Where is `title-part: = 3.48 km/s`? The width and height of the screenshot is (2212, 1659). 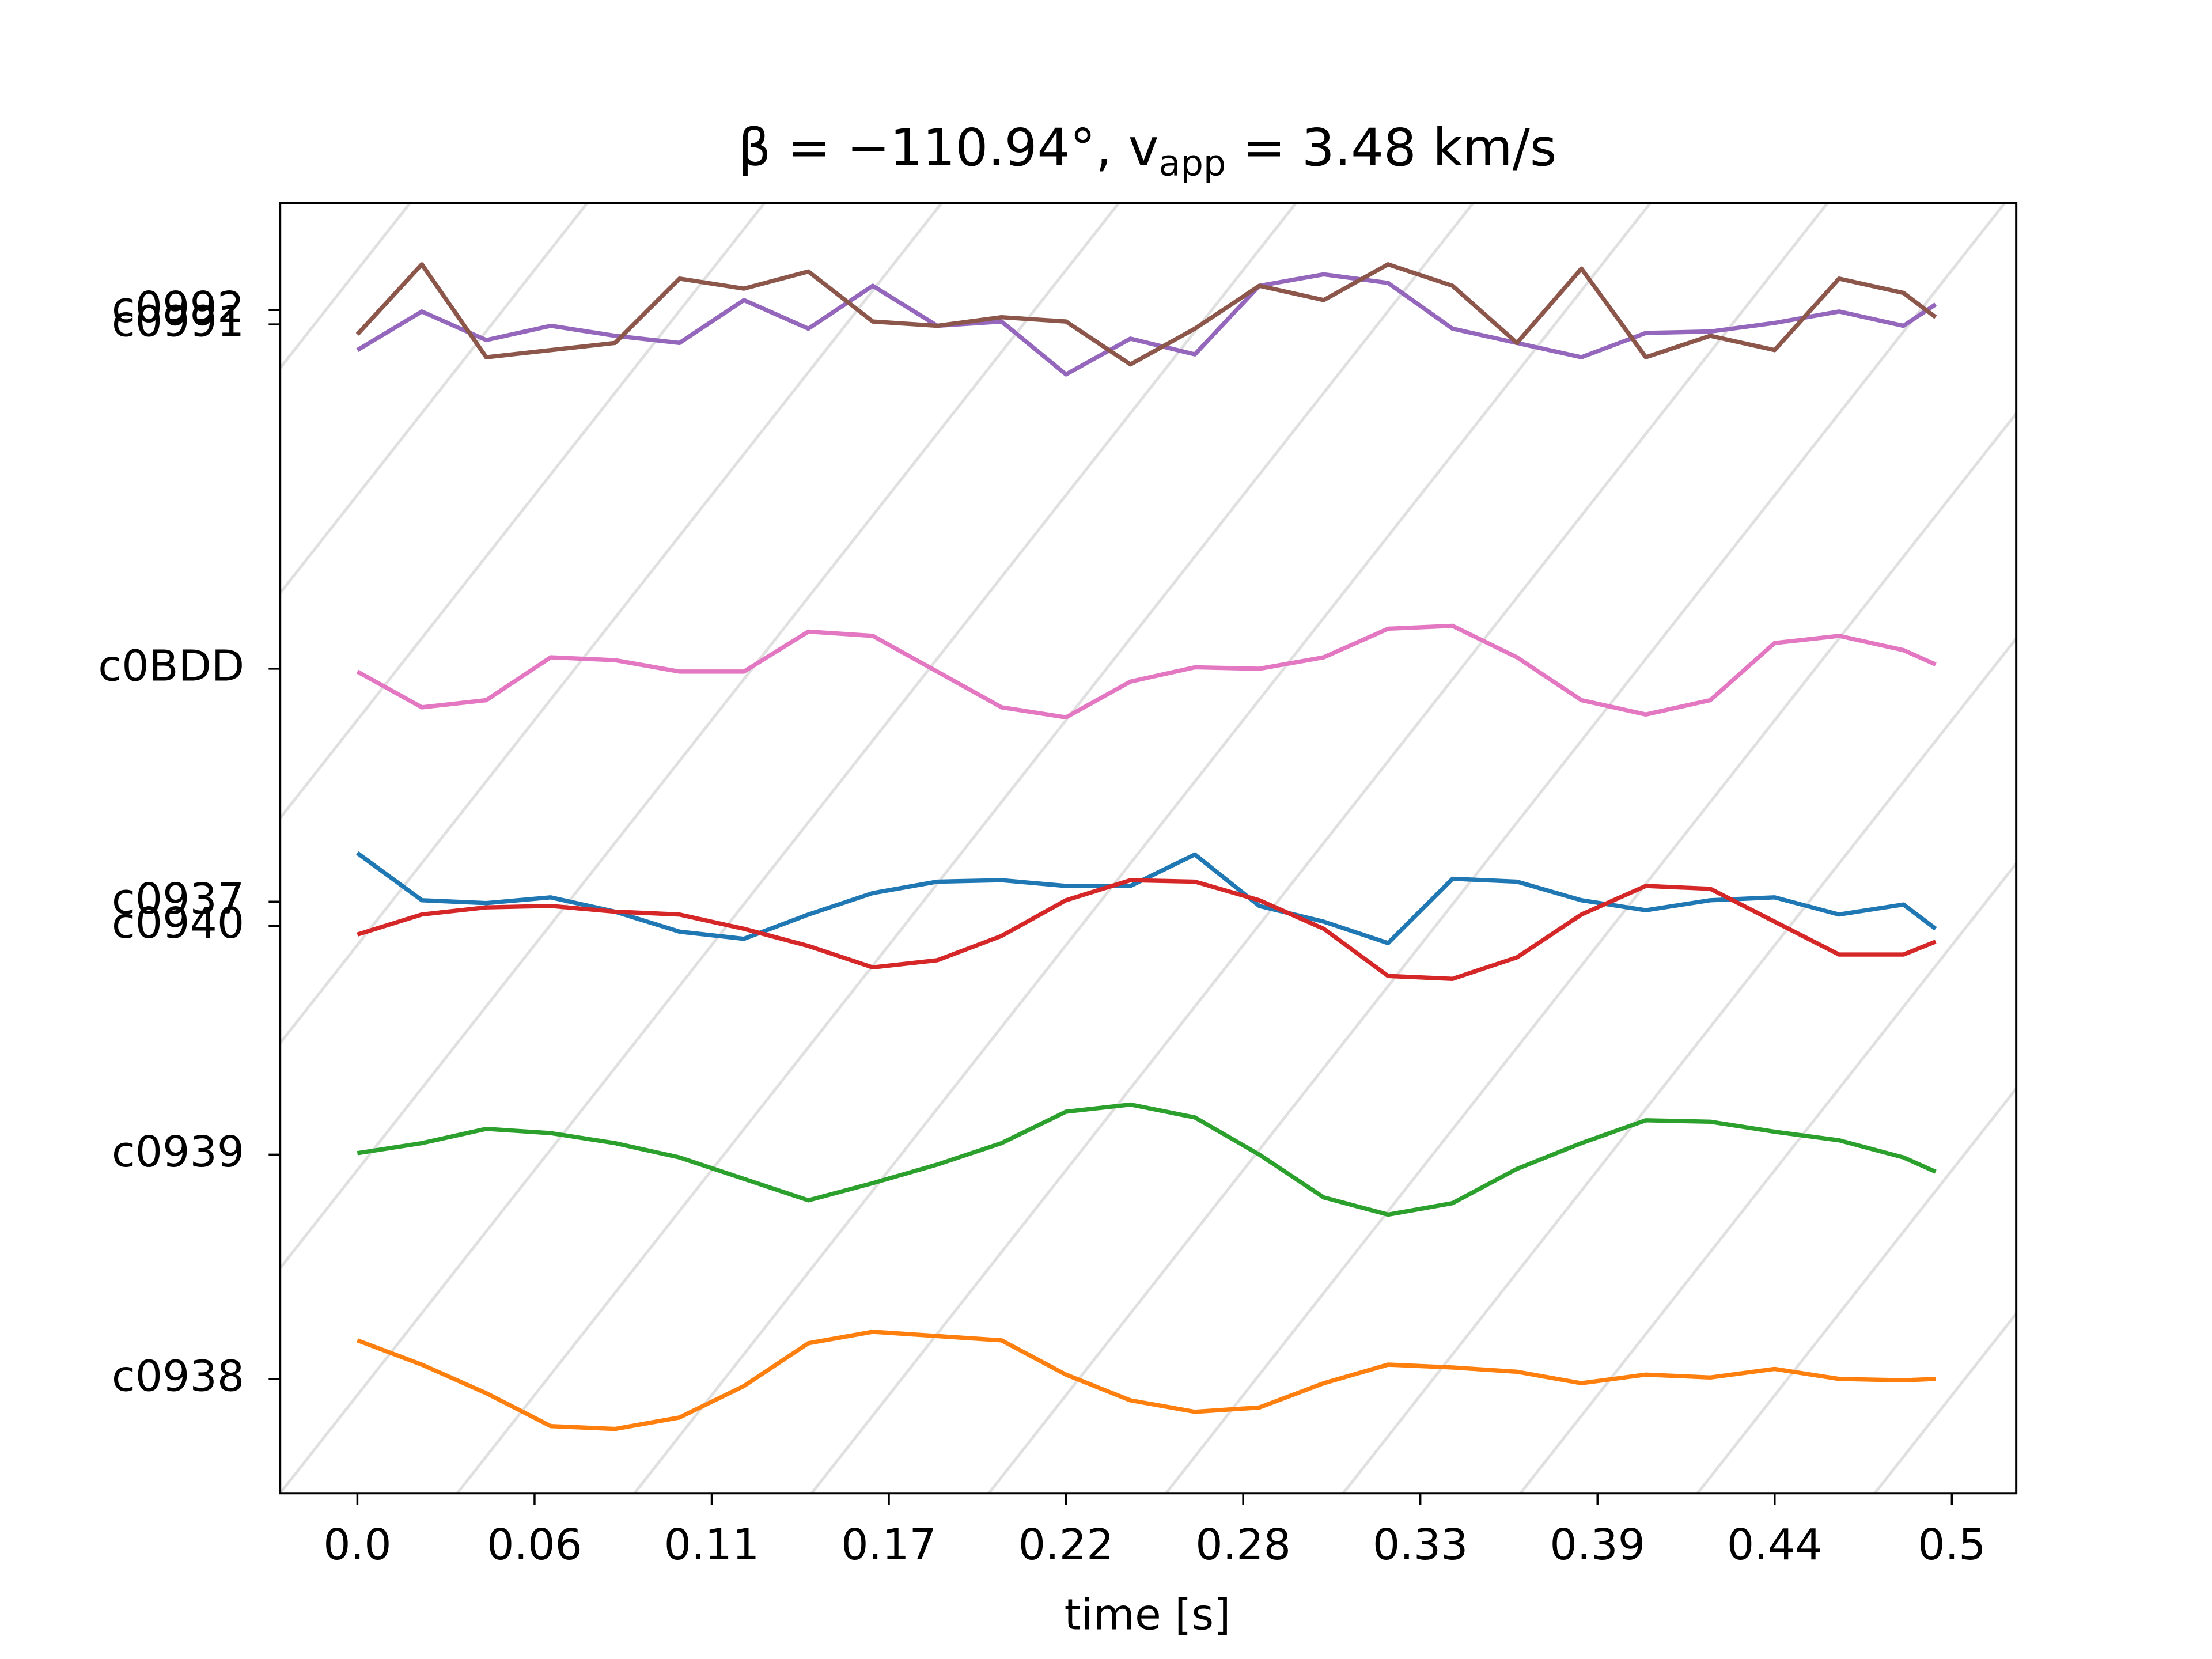 title-part: = 3.48 km/s is located at coordinates (1391, 148).